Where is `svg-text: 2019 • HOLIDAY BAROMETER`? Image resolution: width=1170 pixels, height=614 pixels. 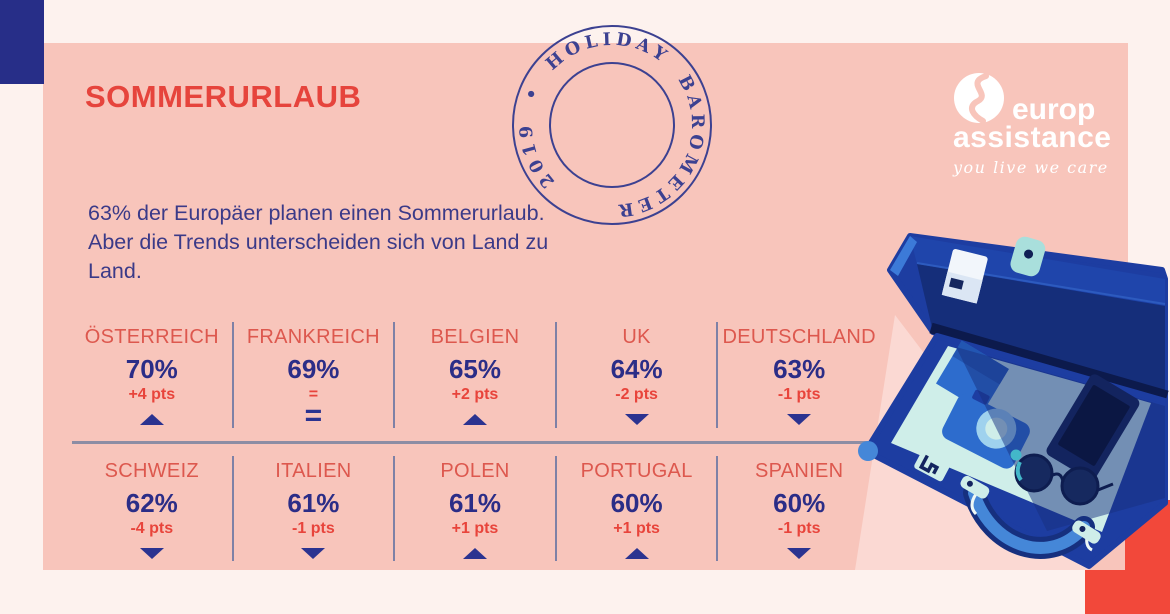
svg-text: 2019 • HOLIDAY BAROMETER is located at coordinates (612, 125).